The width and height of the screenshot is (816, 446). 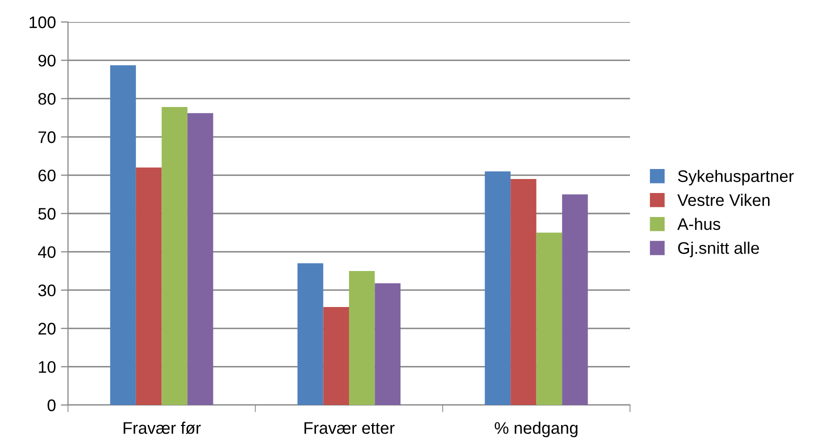 I want to click on y-tick-label: 100, so click(x=43, y=22).